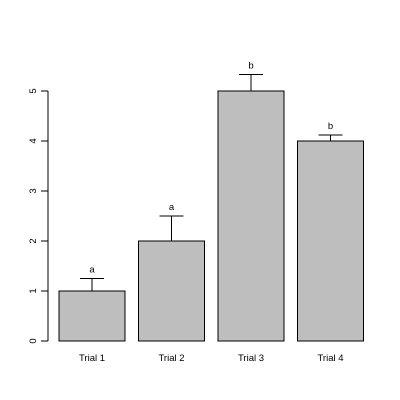 The width and height of the screenshot is (400, 400). What do you see at coordinates (171, 358) in the screenshot?
I see `category-label: Trial 2` at bounding box center [171, 358].